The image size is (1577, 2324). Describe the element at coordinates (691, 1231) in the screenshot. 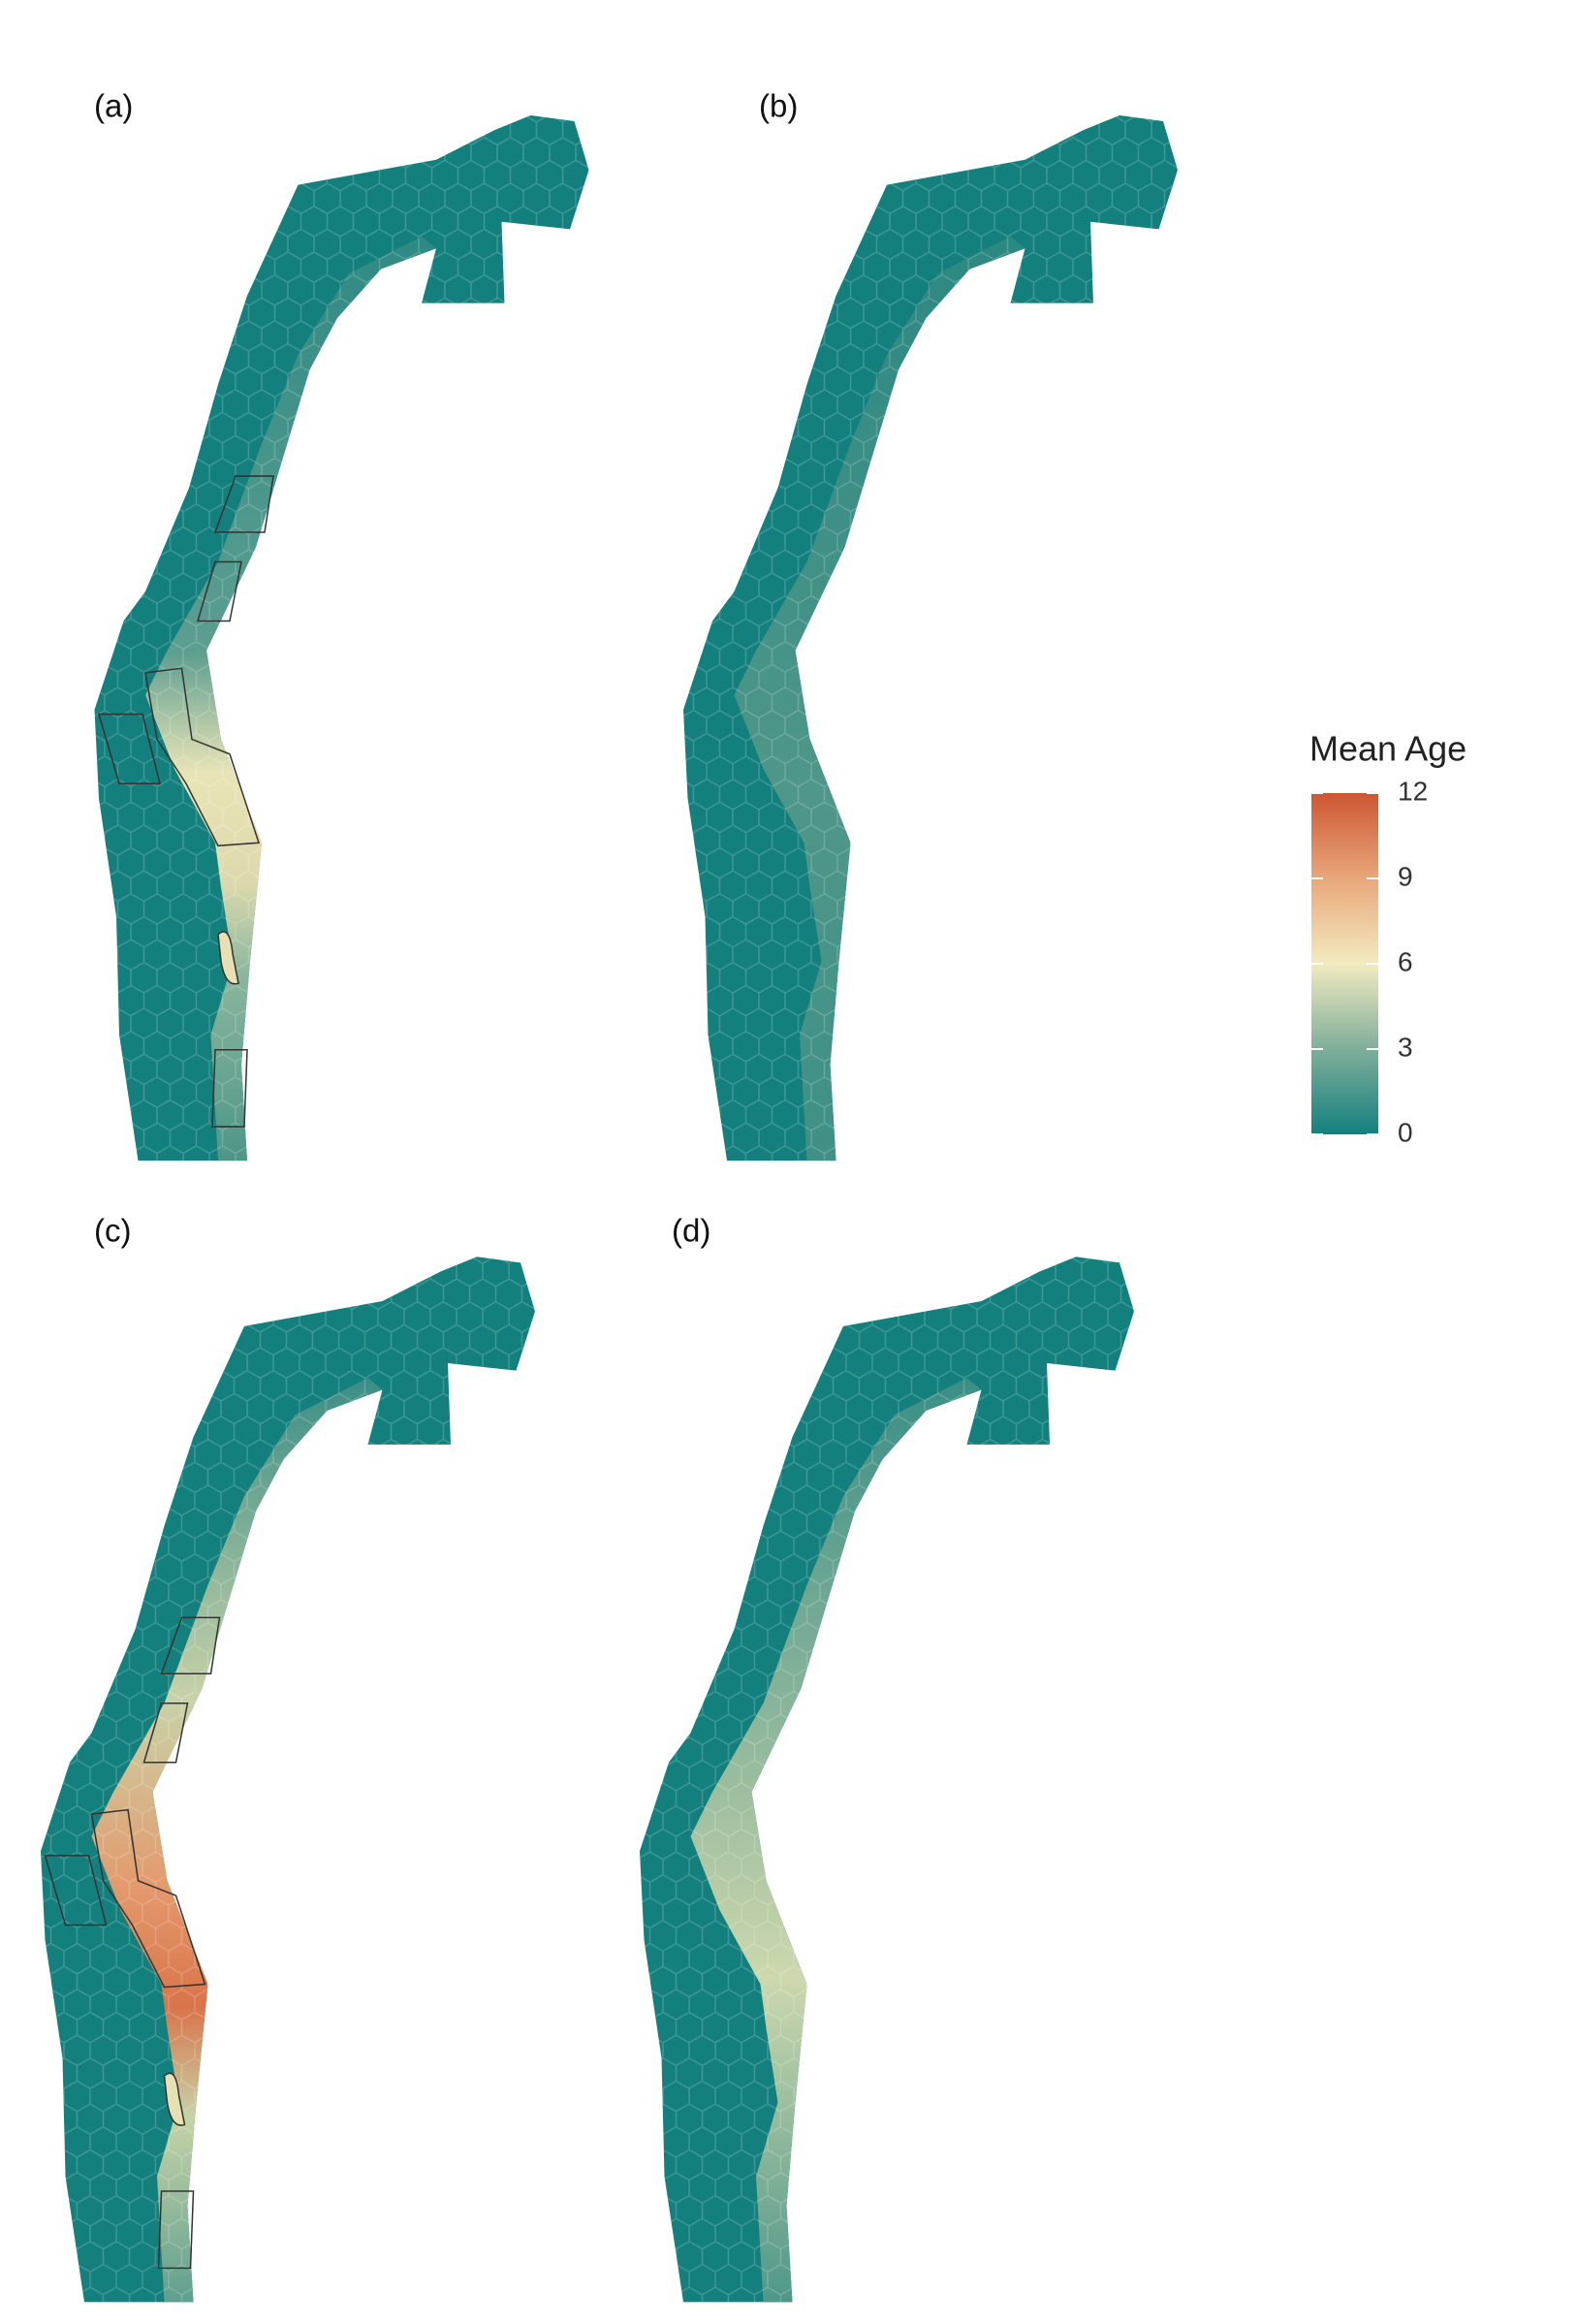

I see `panel-label: (d)` at that location.